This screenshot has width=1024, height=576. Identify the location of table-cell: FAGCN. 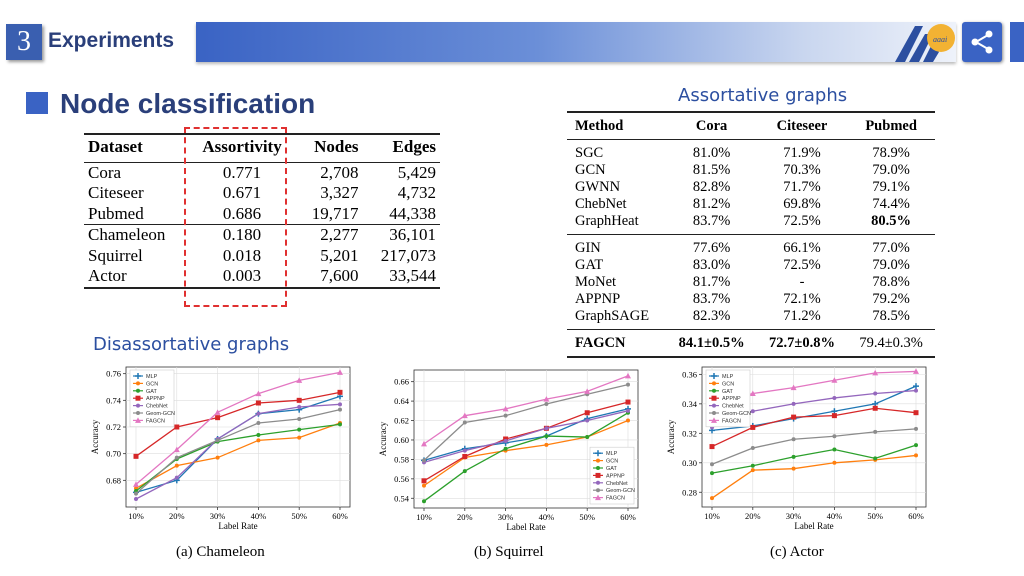
(600, 343).